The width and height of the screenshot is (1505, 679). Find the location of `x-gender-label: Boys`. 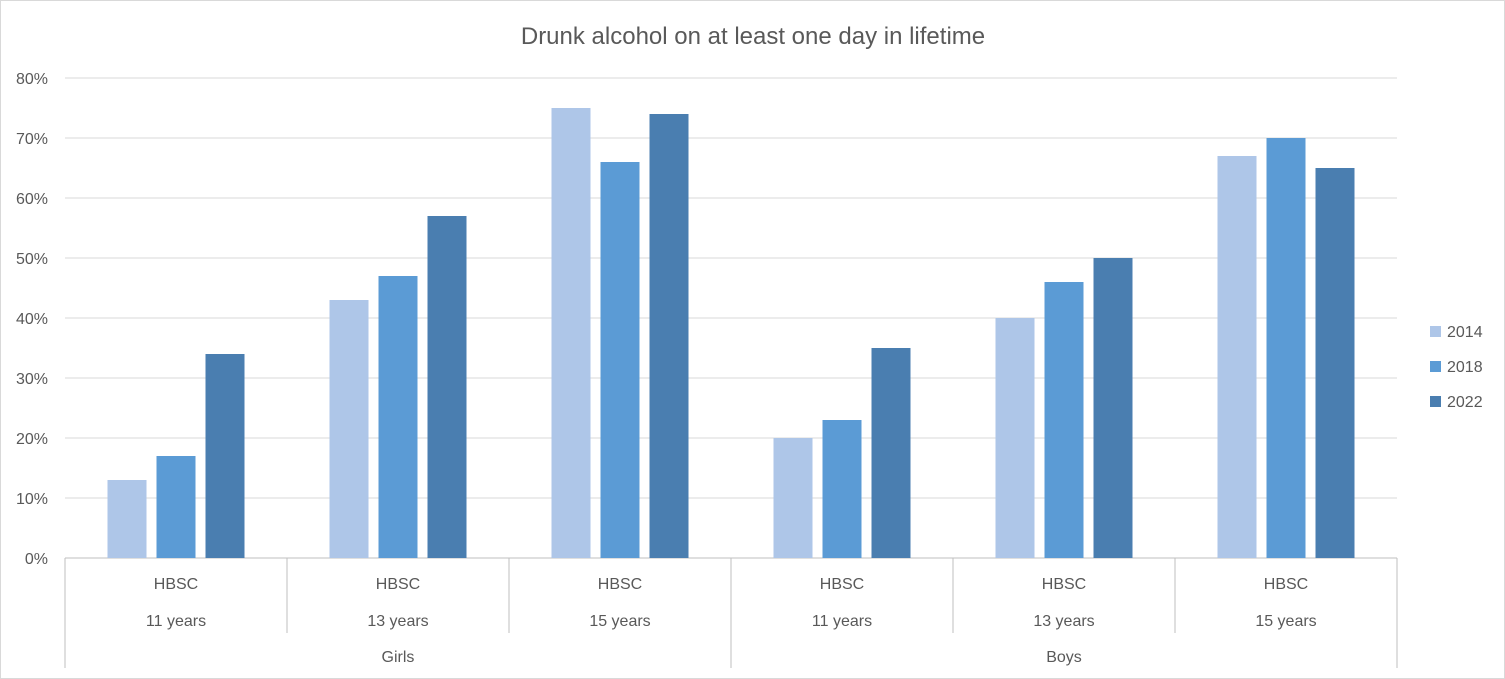

x-gender-label: Boys is located at coordinates (1064, 657).